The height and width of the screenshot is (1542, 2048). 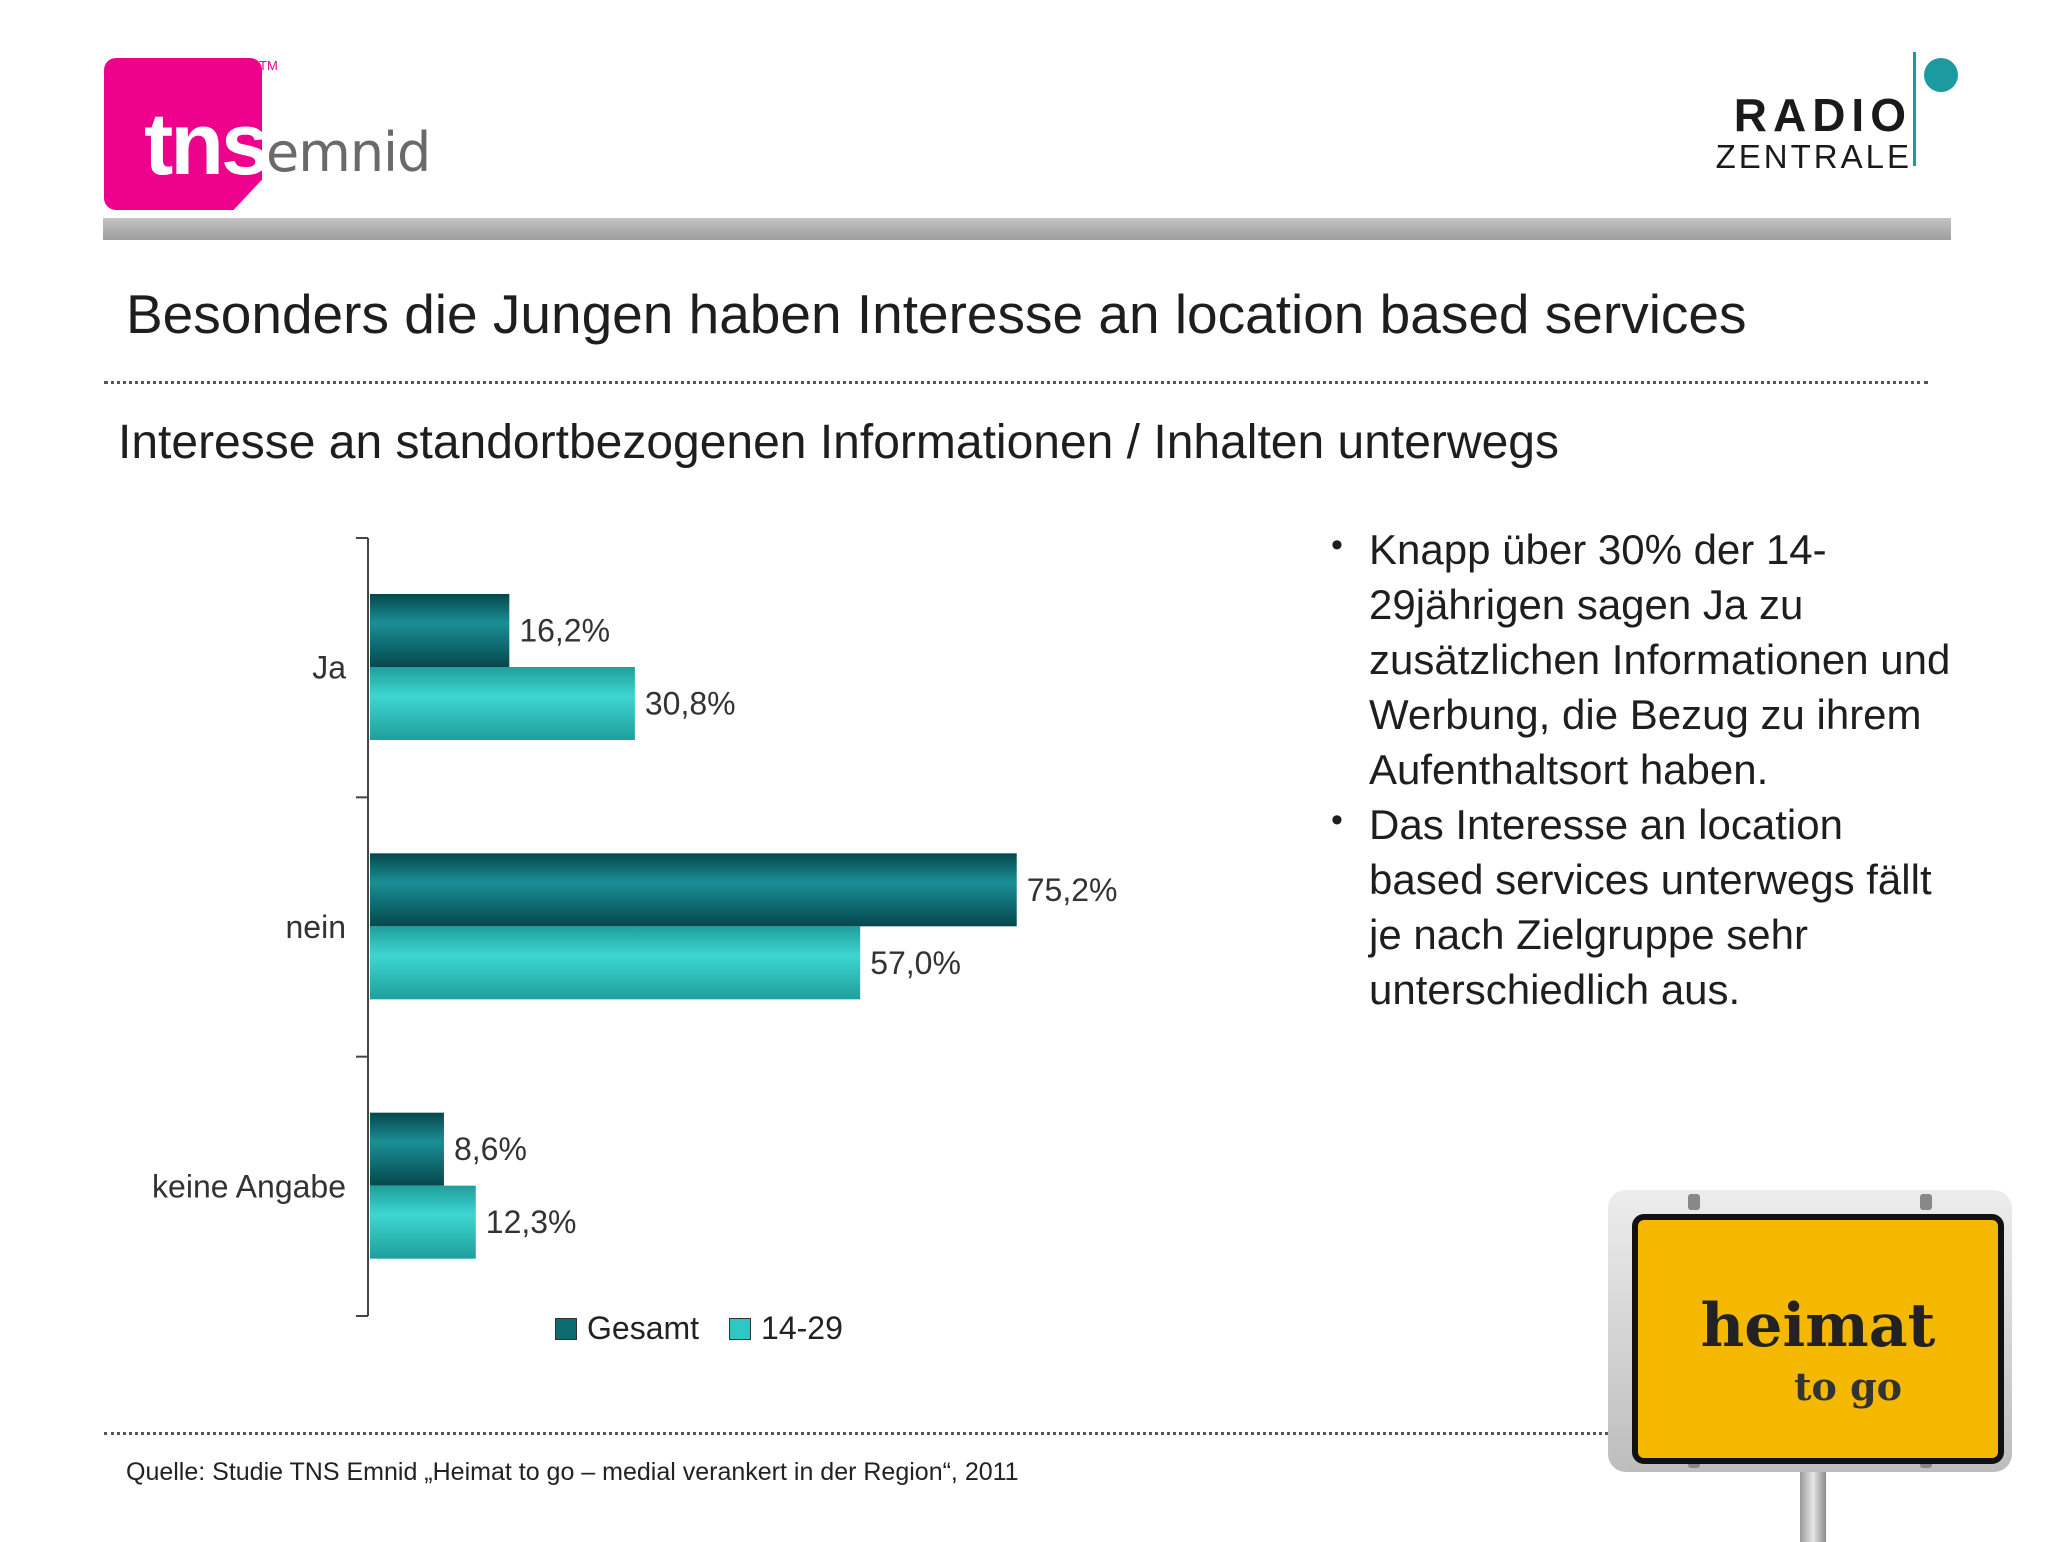 I want to click on radio-zentrale-dot, so click(x=1941, y=75).